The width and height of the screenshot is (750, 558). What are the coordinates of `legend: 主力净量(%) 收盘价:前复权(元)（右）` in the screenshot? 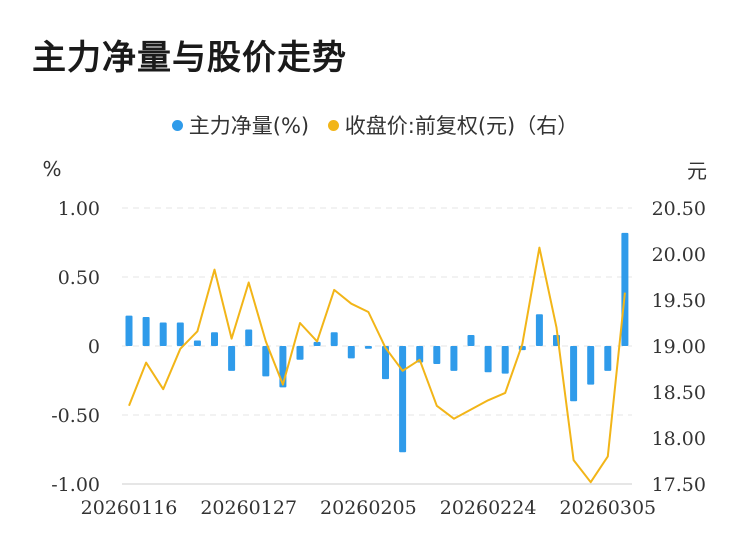 It's located at (375, 125).